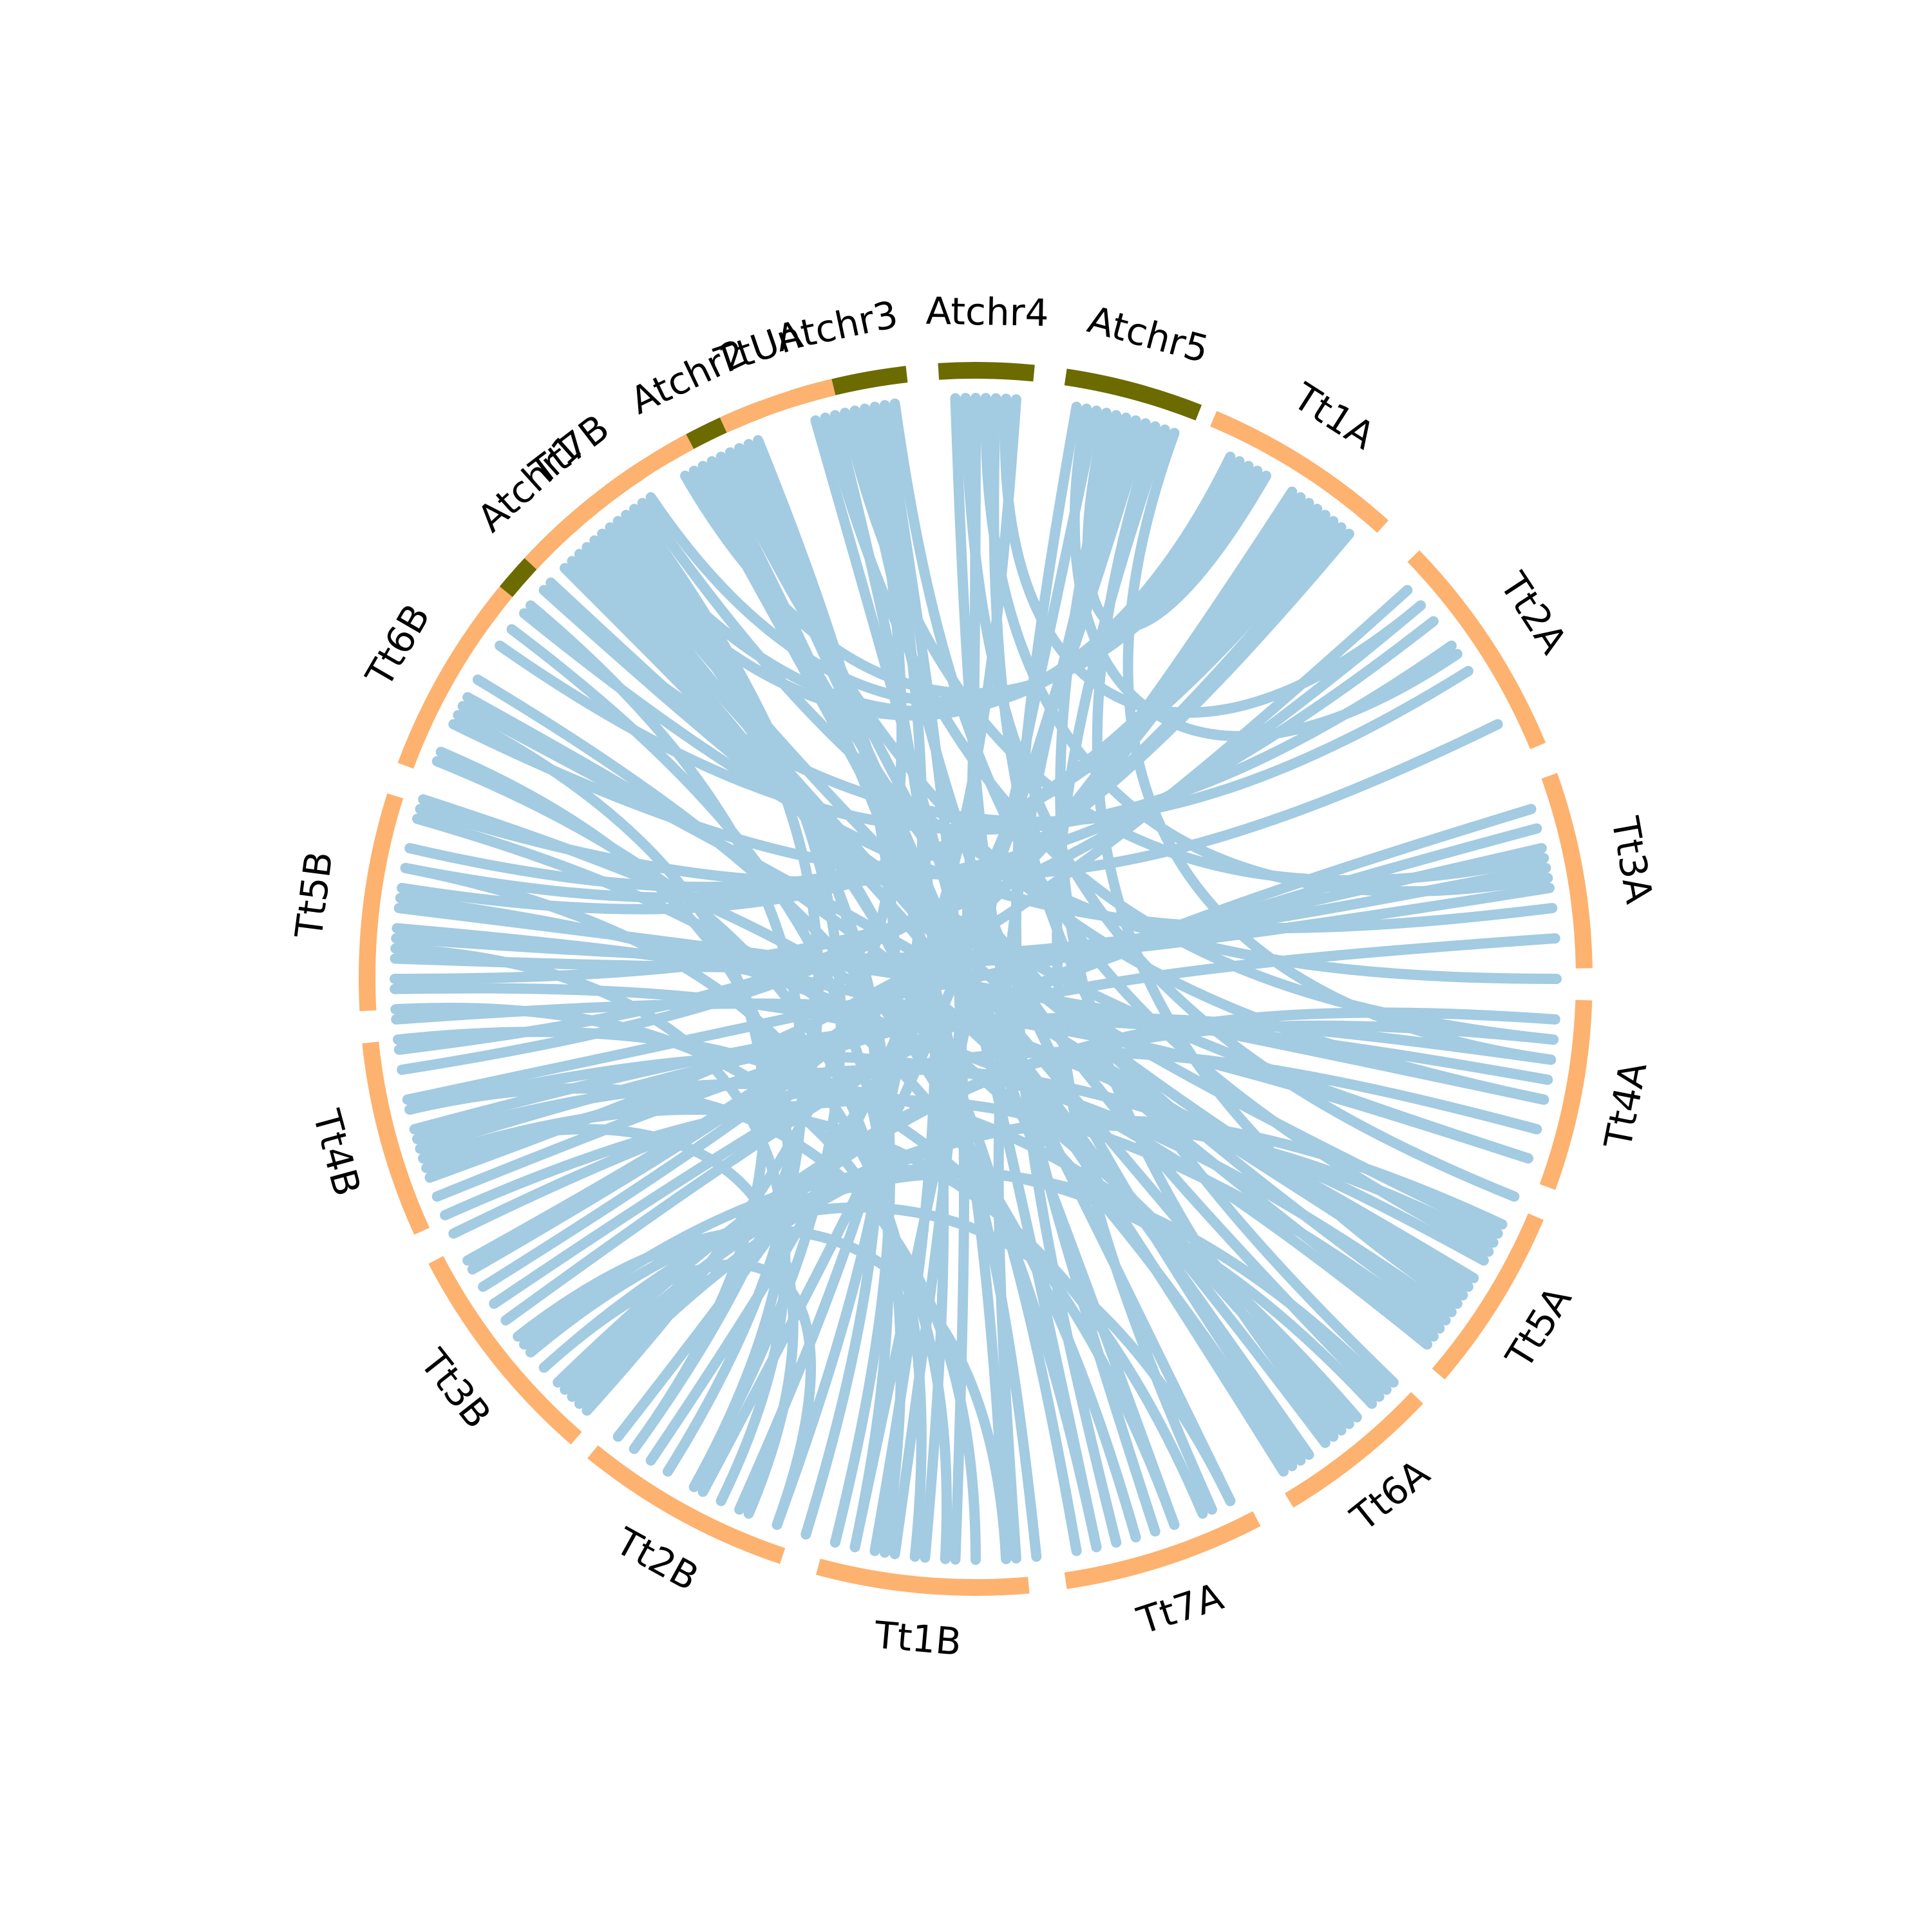 This screenshot has width=1932, height=1932. Describe the element at coordinates (609, 502) in the screenshot. I see `chromosome-arc-tt7b` at that location.